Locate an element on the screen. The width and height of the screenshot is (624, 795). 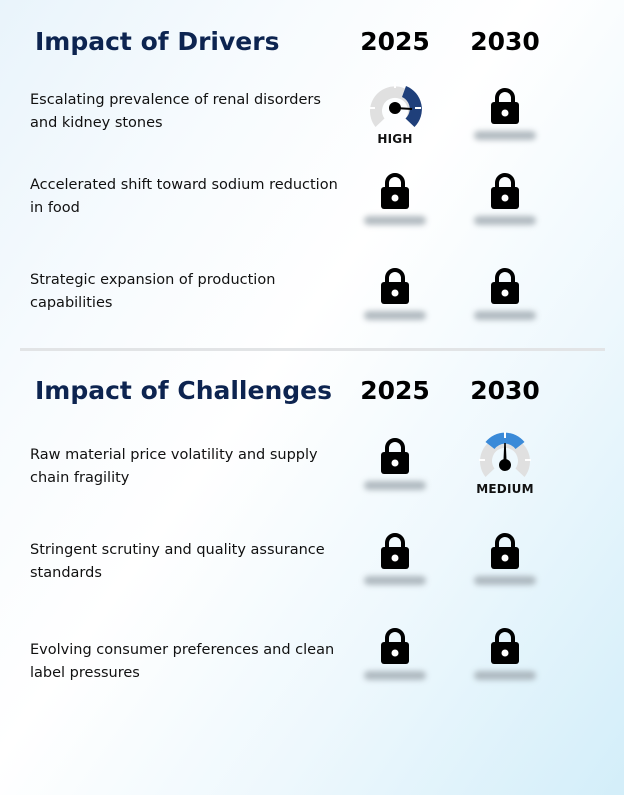
section-divider is located at coordinates (312, 349).